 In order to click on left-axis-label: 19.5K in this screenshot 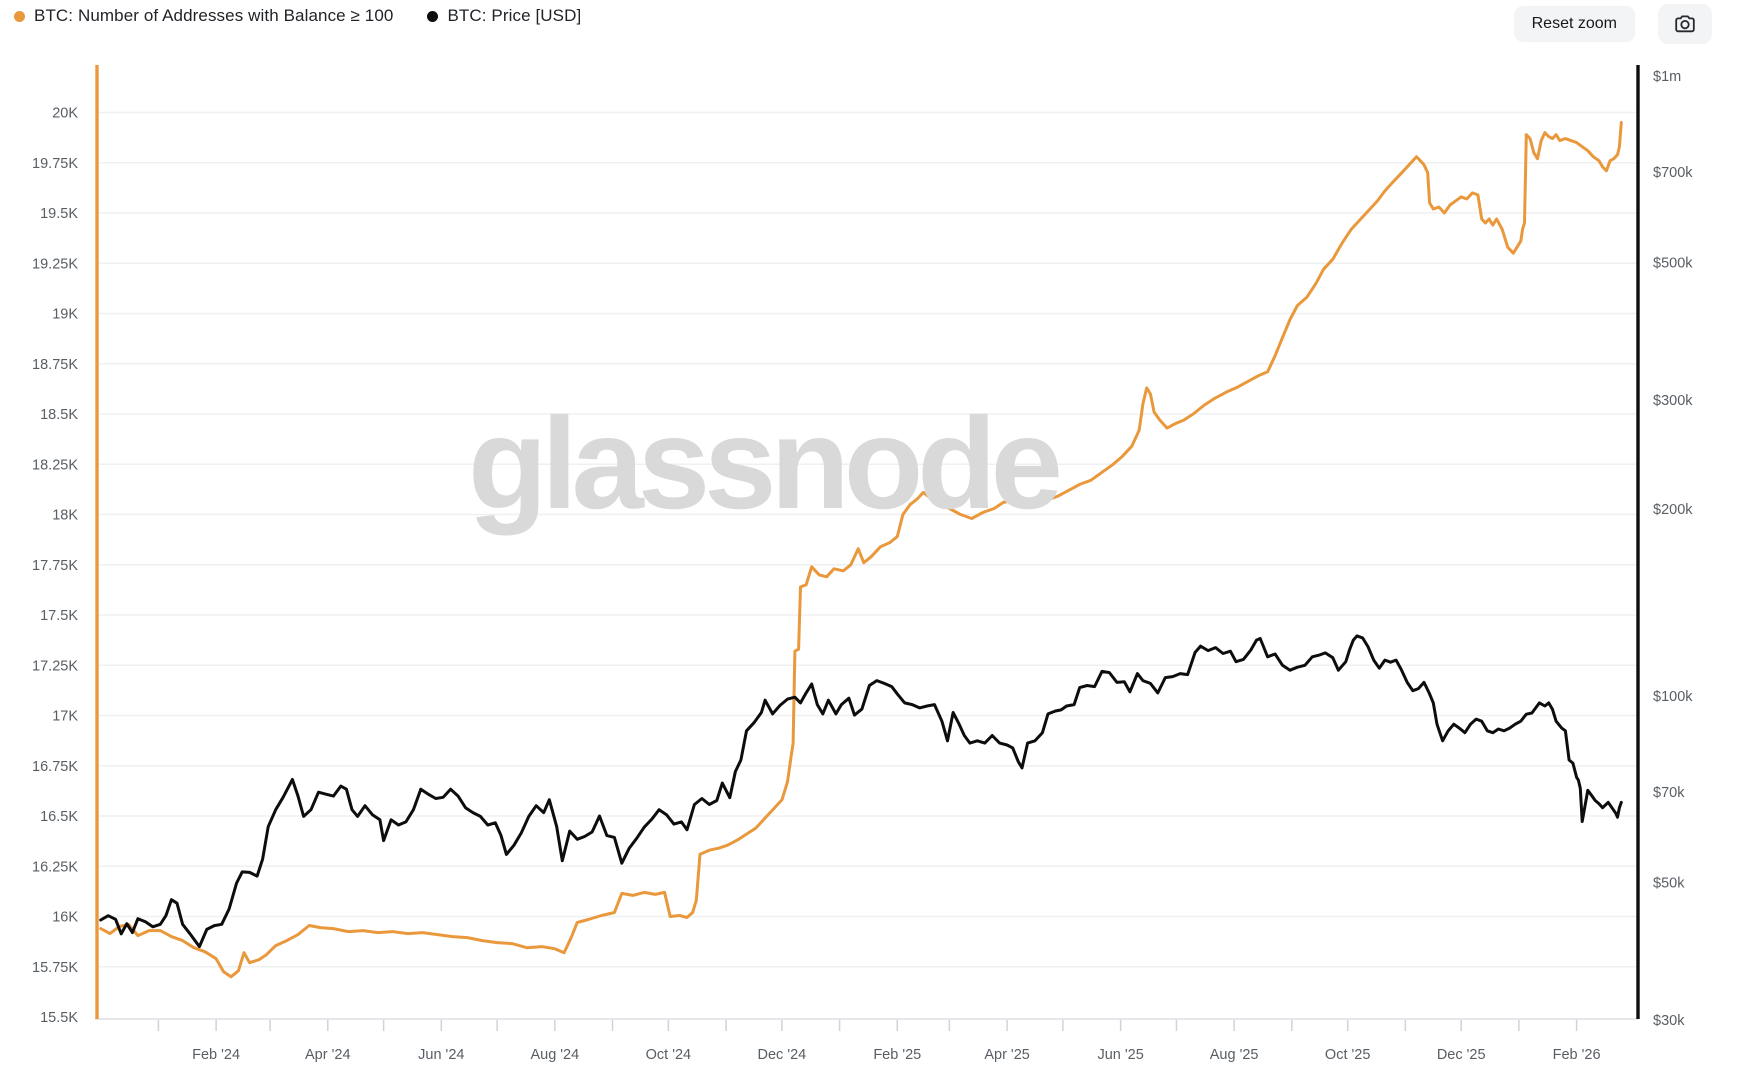, I will do `click(59, 214)`.